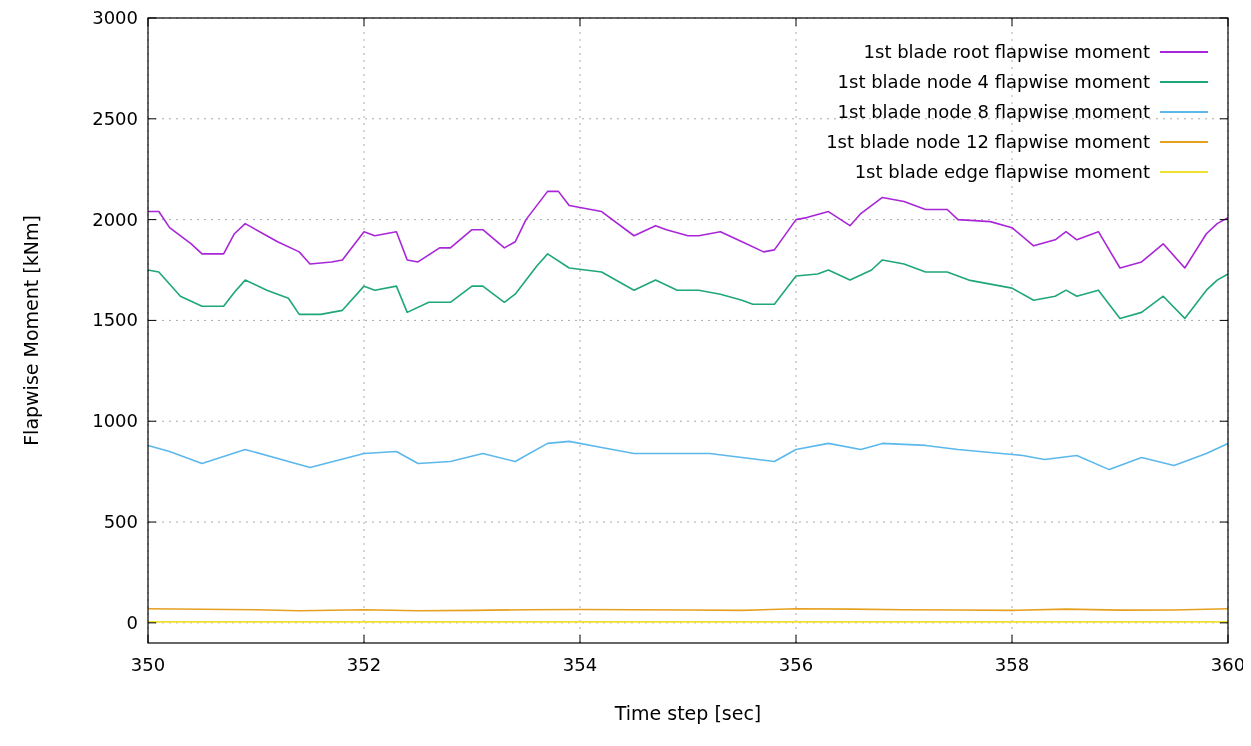  Describe the element at coordinates (115, 219) in the screenshot. I see `y-tick-label: 2000` at that location.